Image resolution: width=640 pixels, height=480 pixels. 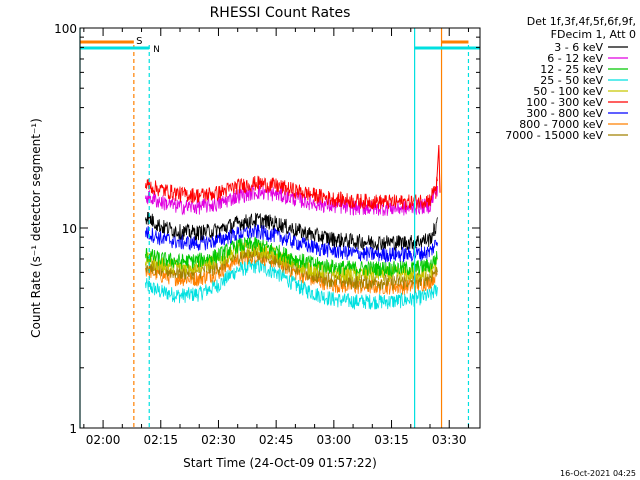 I want to click on legend-header-line-2: FDecim 1, Att 0, so click(x=593, y=34).